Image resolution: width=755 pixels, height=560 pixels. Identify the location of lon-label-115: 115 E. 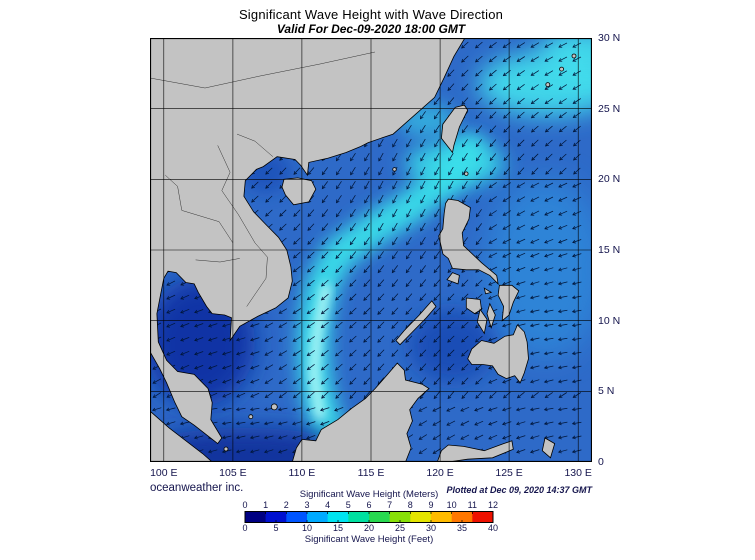
(371, 473).